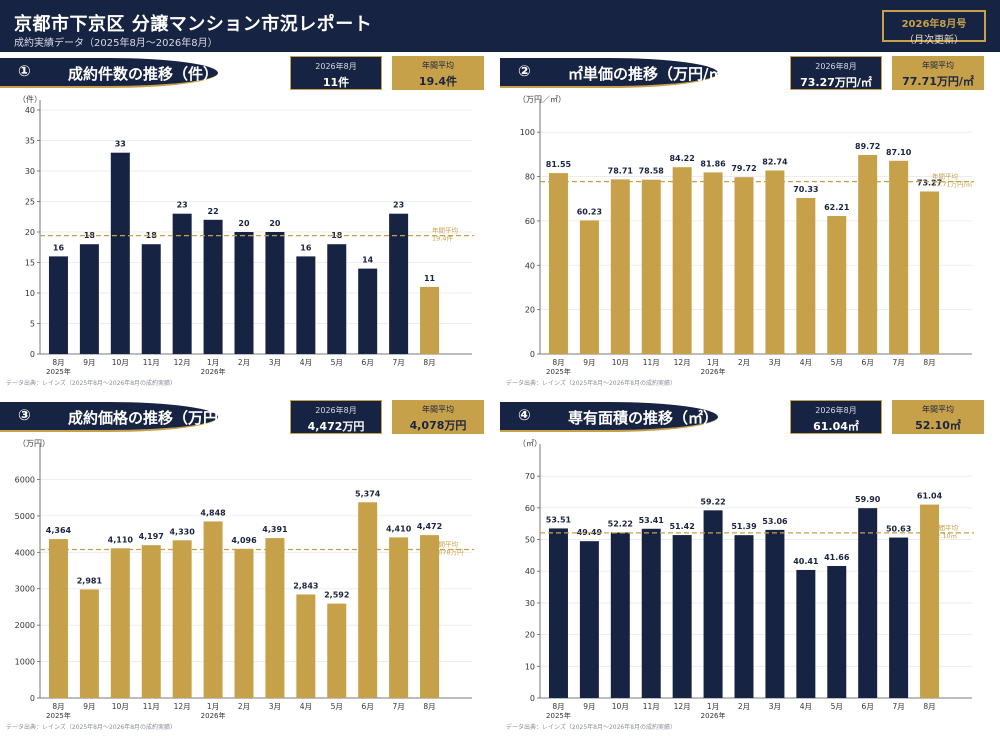 The height and width of the screenshot is (740, 1000). What do you see at coordinates (652, 520) in the screenshot?
I see `data-label: 53.41` at bounding box center [652, 520].